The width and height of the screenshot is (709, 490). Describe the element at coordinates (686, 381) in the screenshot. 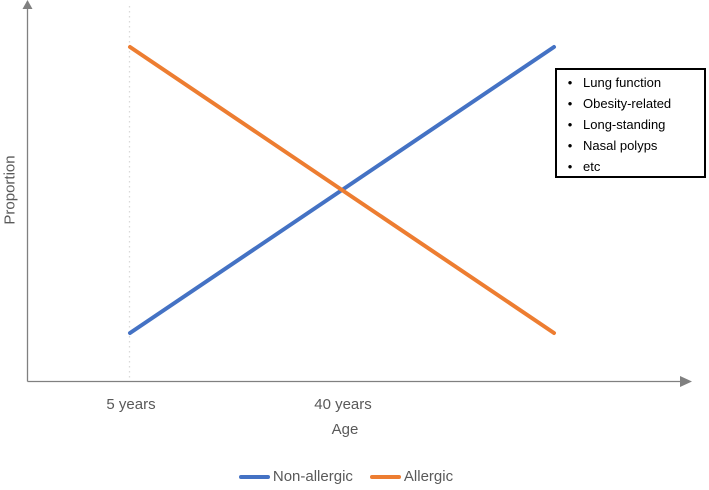

I see `x-axis-arrowhead` at that location.